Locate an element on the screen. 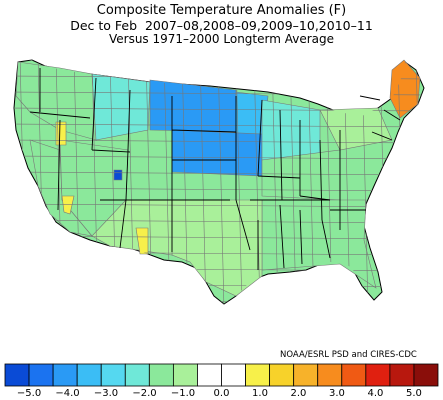  region-southern-plains is located at coordinates (217, 248).